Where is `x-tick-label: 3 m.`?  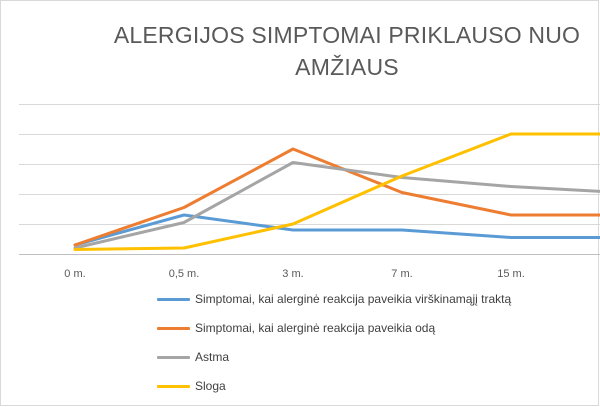
x-tick-label: 3 m. is located at coordinates (292, 274).